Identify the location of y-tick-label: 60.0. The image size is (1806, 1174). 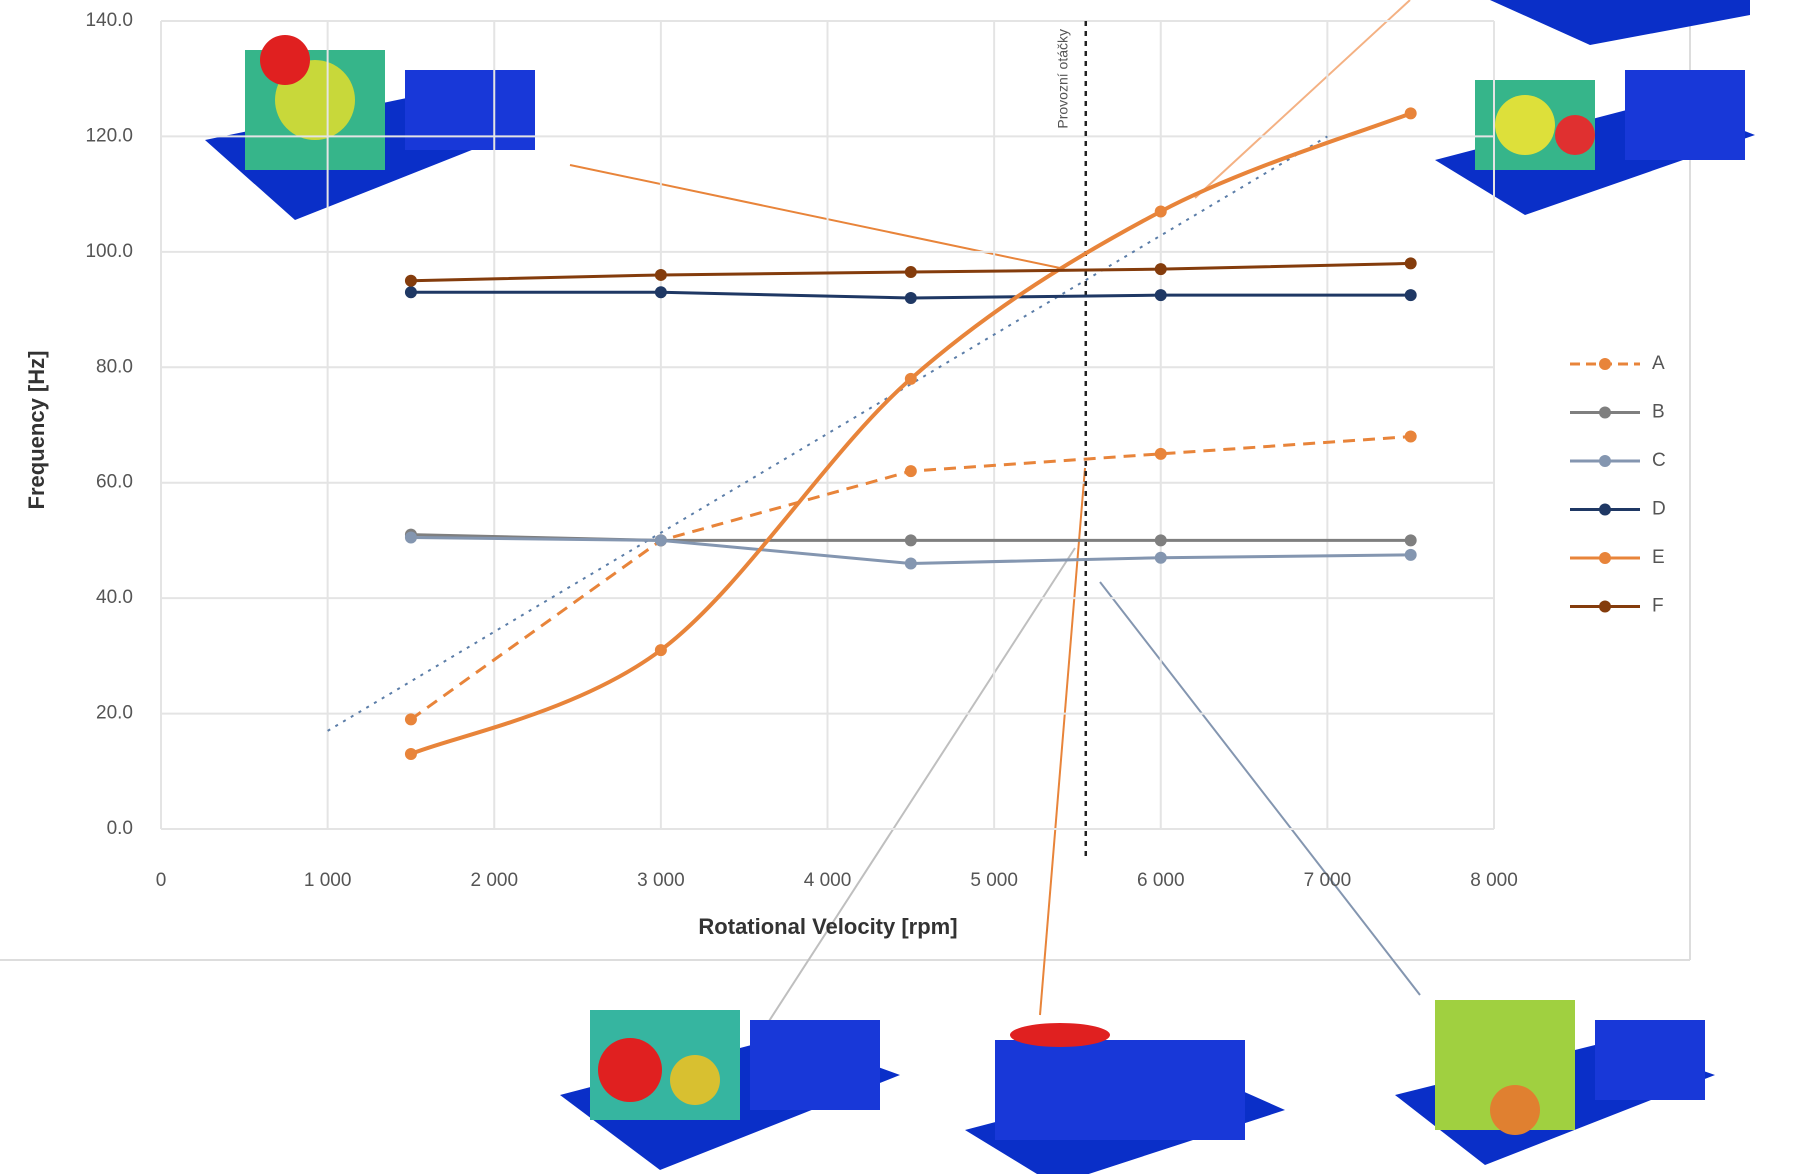
(114, 482).